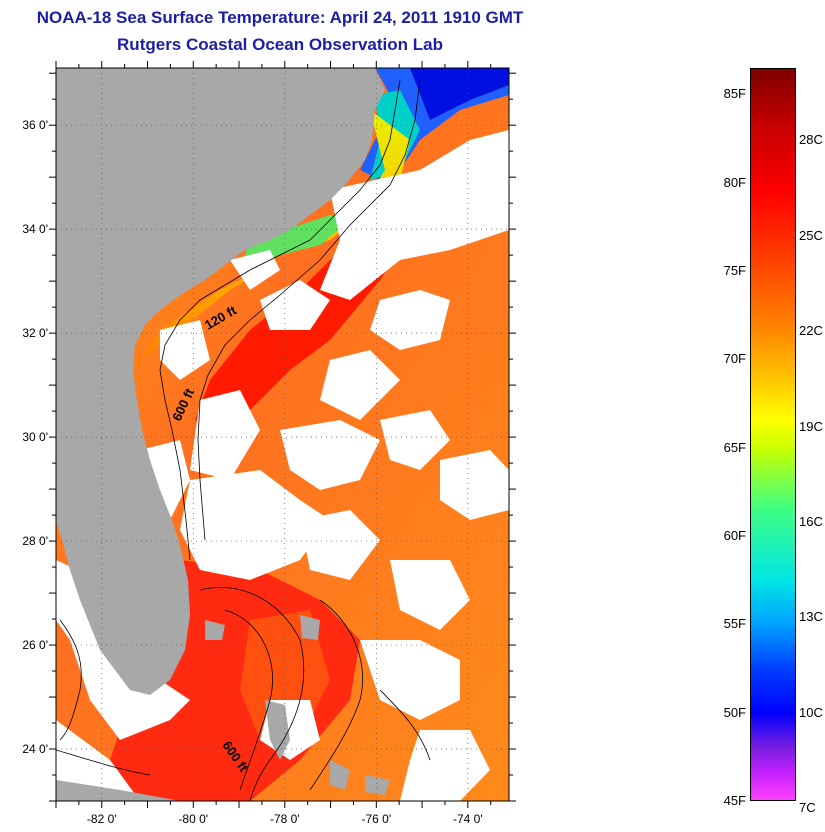 This screenshot has height=832, width=825. Describe the element at coordinates (376, 819) in the screenshot. I see `lon-label: -76 0'` at that location.